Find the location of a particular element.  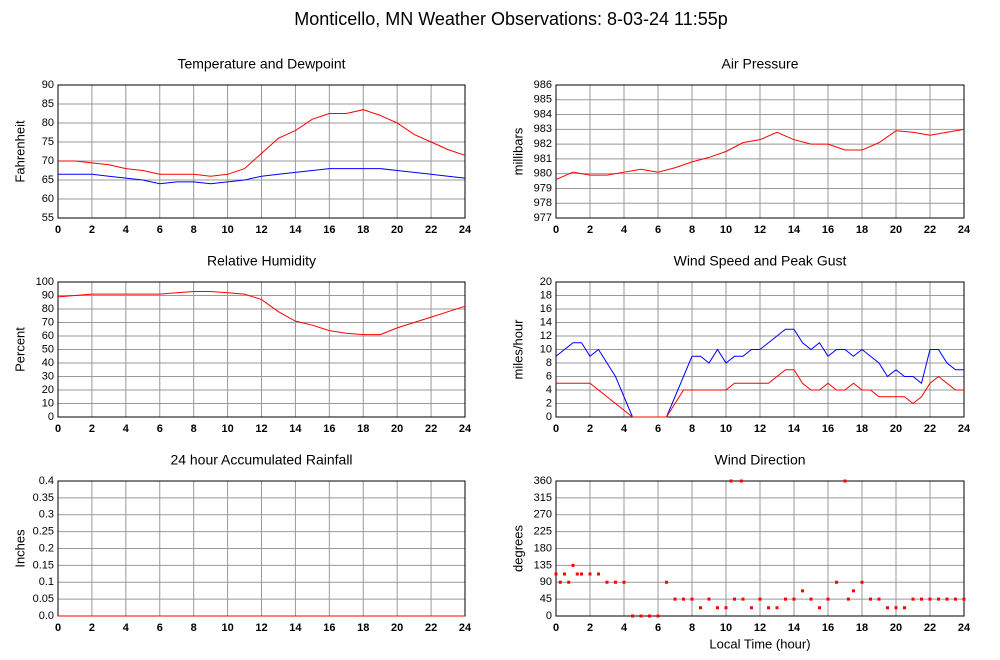

y-tick-label: 985 is located at coordinates (543, 100).